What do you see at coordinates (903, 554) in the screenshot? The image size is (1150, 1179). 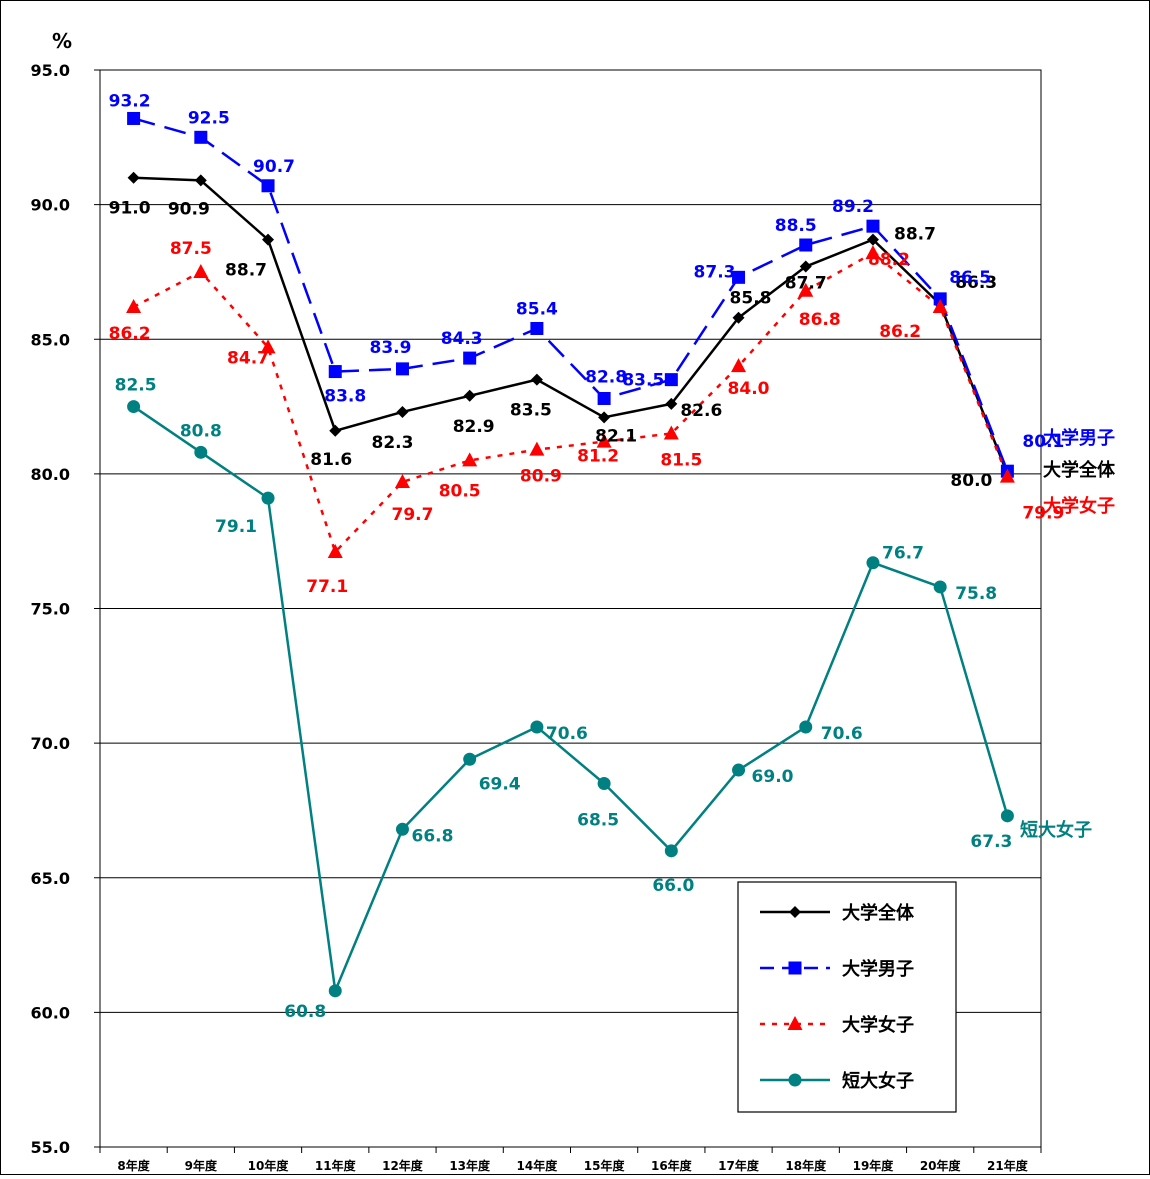 I see `data-label: 76.7` at bounding box center [903, 554].